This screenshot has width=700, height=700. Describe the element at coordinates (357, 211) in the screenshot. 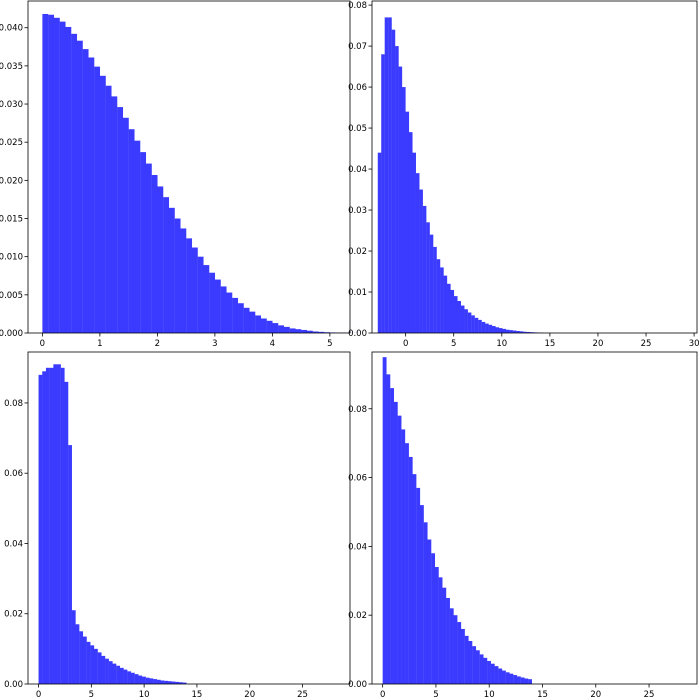

I see `y-tick-label: 0.03` at that location.